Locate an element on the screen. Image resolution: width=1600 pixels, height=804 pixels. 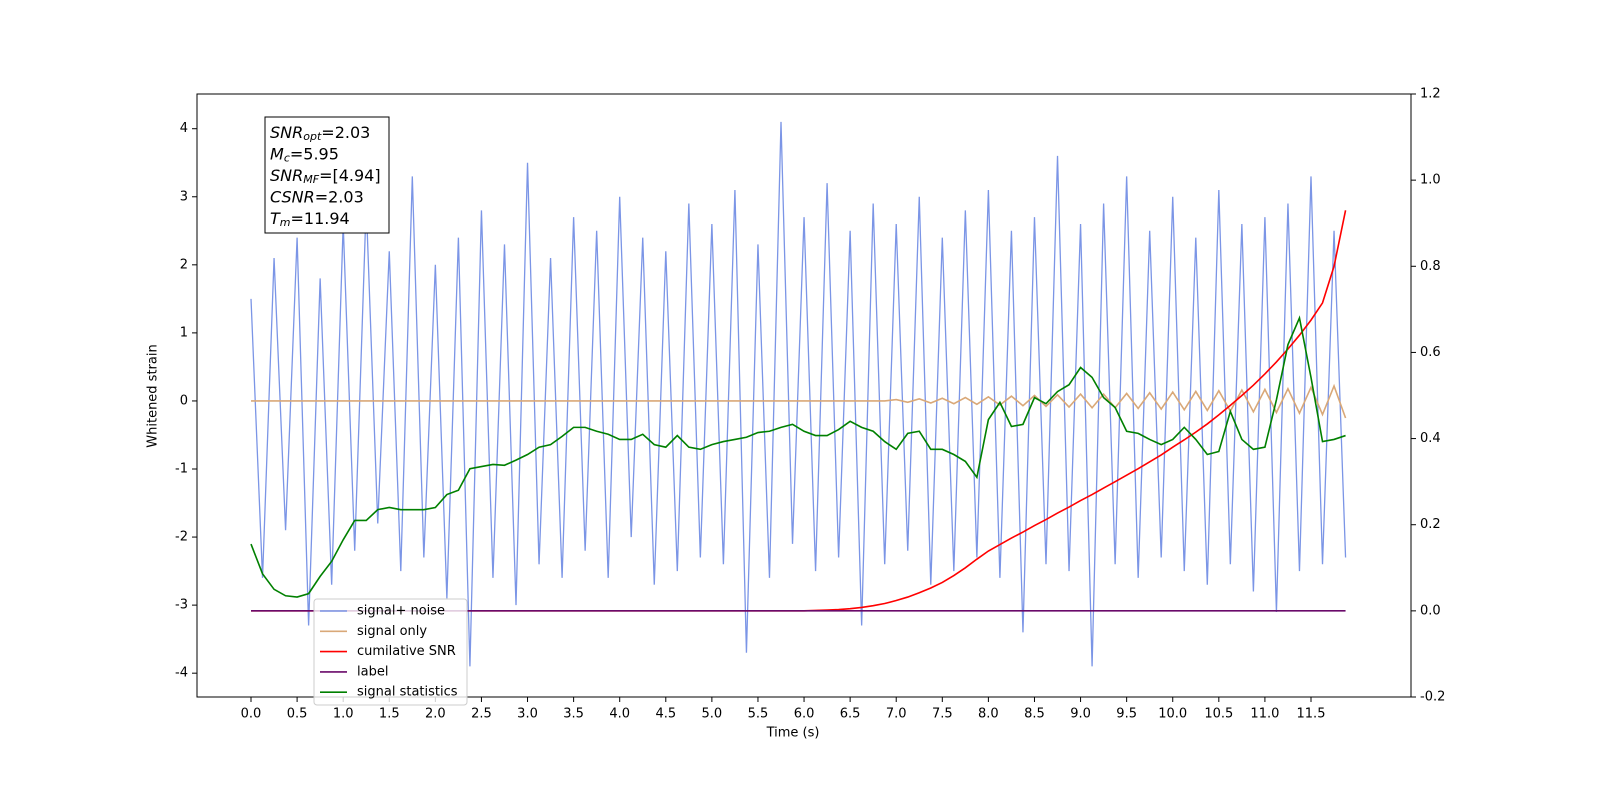
annotation-line: CSNR=2.03 is located at coordinates (317, 196).